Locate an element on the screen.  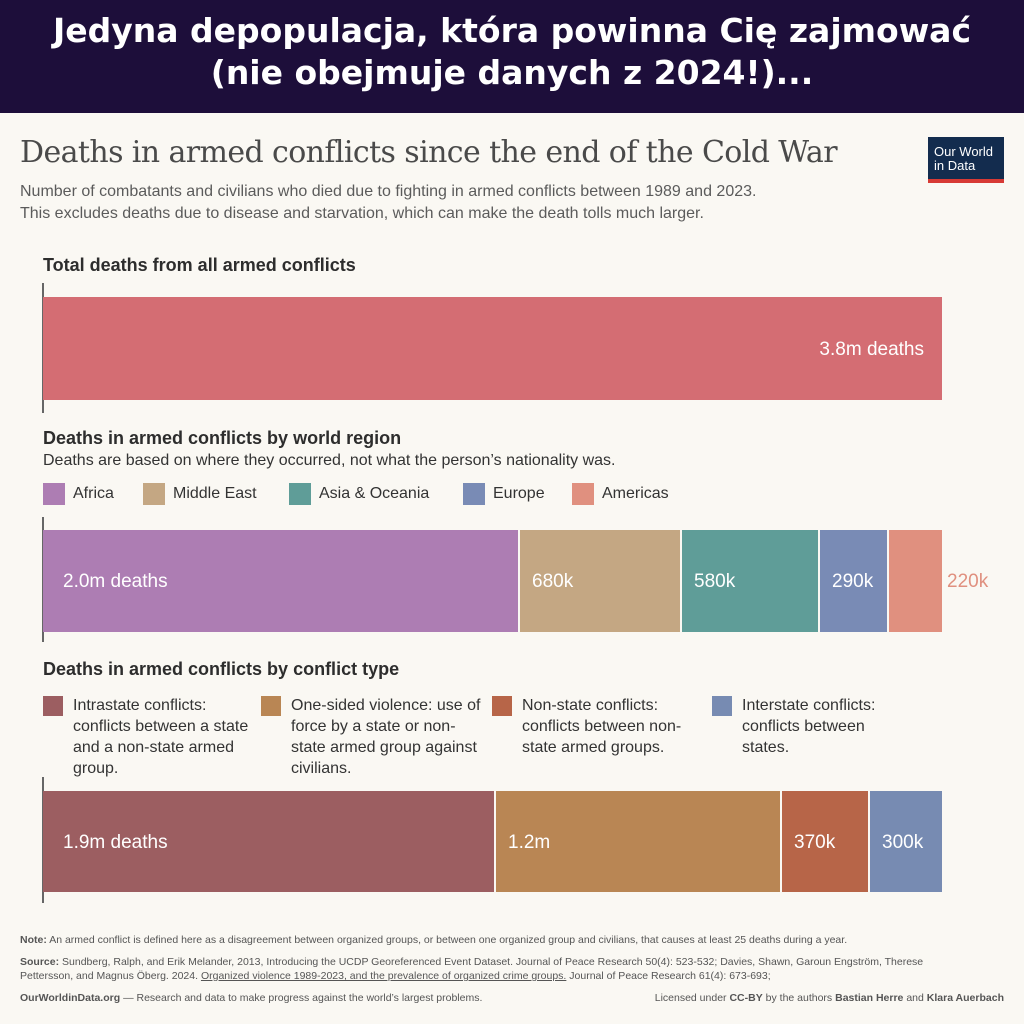
type-label-2: 370k is located at coordinates (815, 842).